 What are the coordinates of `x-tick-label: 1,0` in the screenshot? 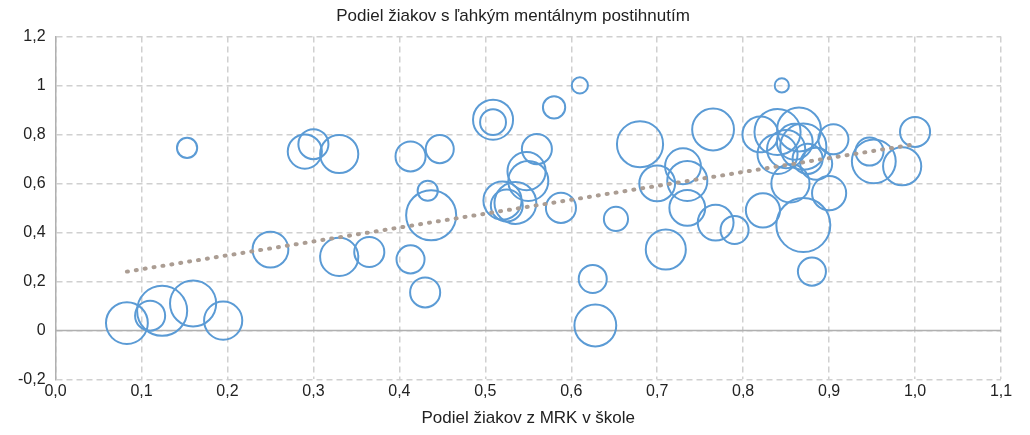 It's located at (915, 391).